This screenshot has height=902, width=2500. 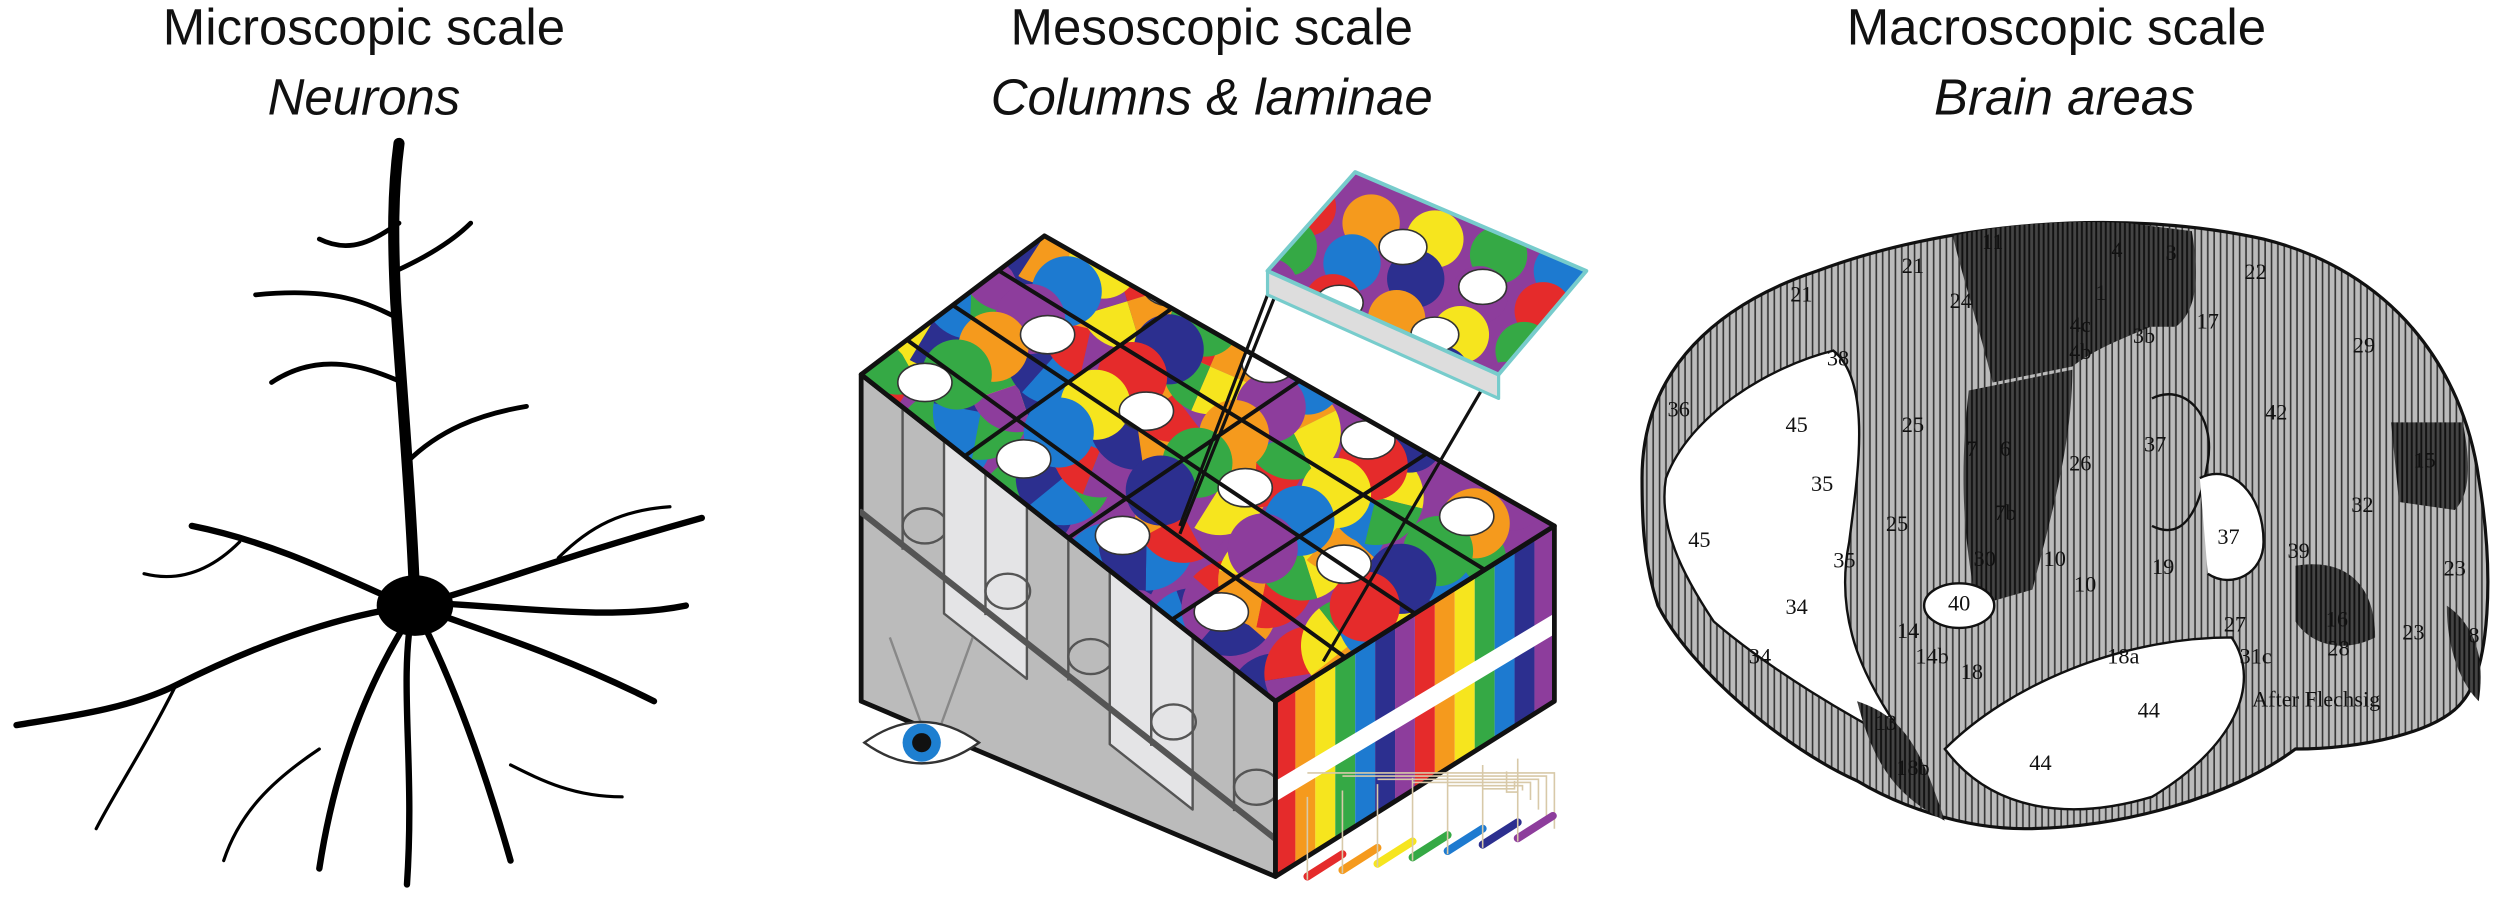 What do you see at coordinates (2235, 623) in the screenshot?
I see `area-label: 27` at bounding box center [2235, 623].